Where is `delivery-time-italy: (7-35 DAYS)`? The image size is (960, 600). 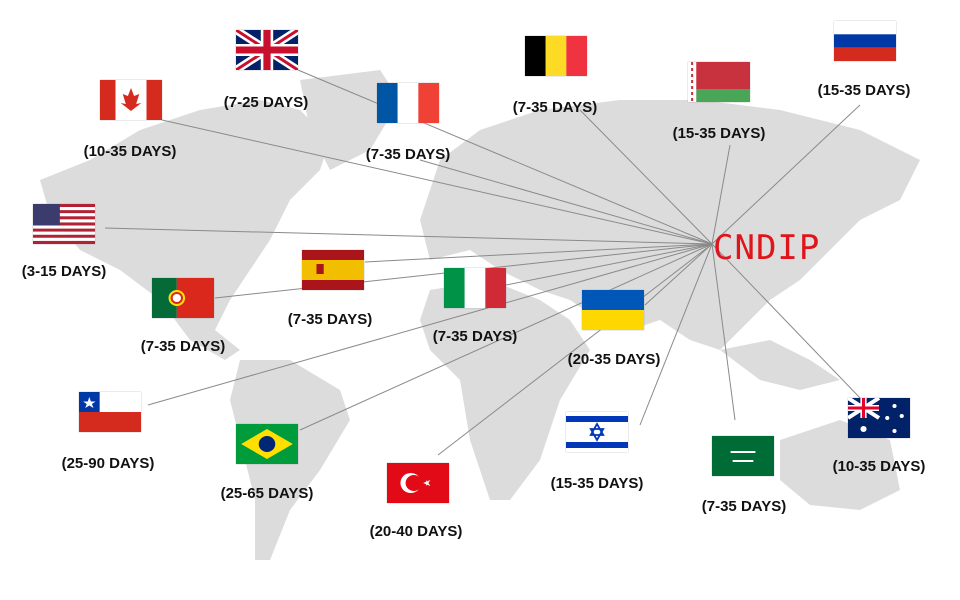 delivery-time-italy: (7-35 DAYS) is located at coordinates (475, 336).